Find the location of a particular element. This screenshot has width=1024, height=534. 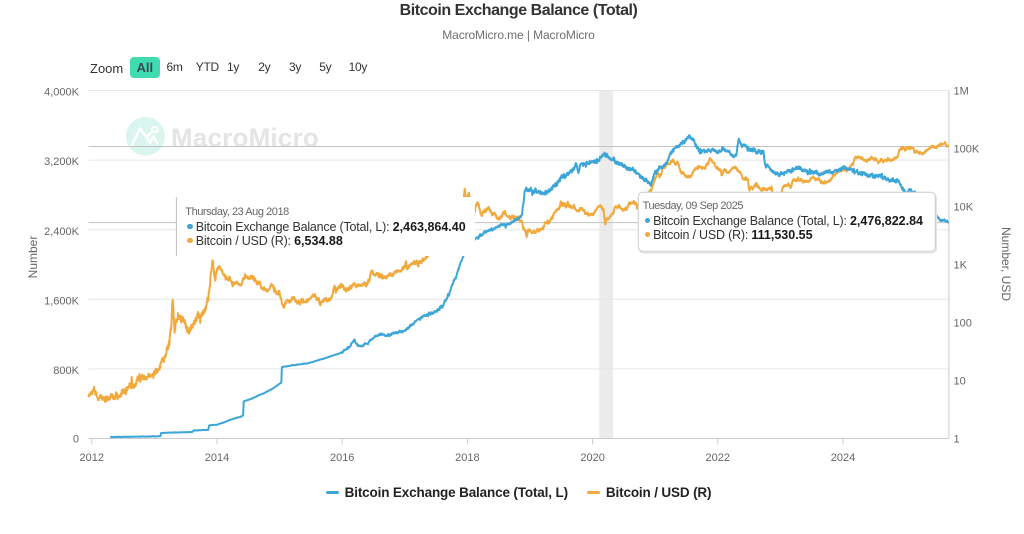

svg-text: 1K is located at coordinates (961, 265).